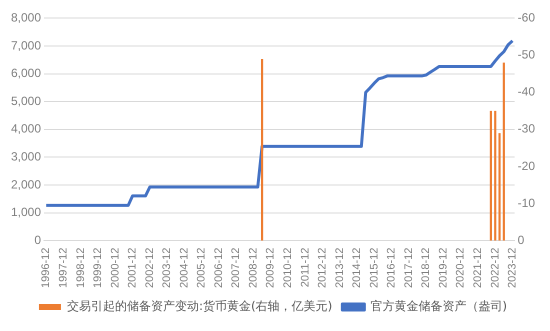  What do you see at coordinates (80, 268) in the screenshot?
I see `x-tick-label: 1998-12` at bounding box center [80, 268].